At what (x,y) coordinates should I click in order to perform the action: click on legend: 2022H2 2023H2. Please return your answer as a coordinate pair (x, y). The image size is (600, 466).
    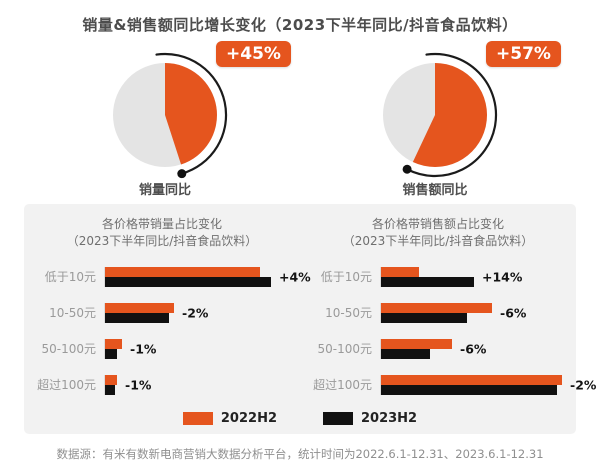
    Looking at the image, I should click on (300, 418).